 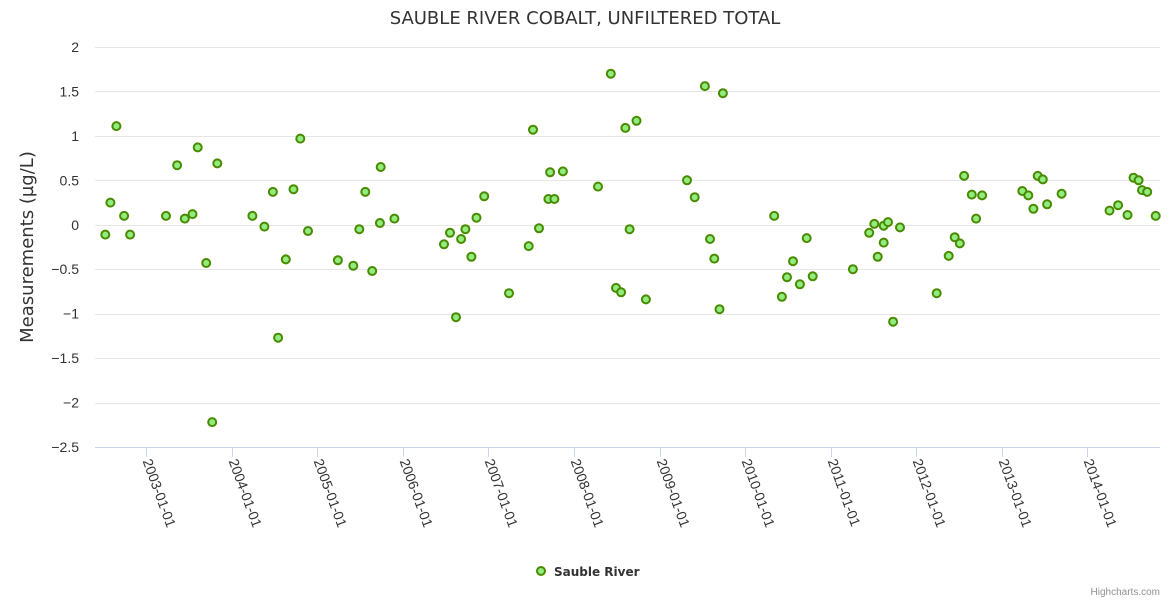 I want to click on legend-label: Sauble River, so click(x=597, y=572).